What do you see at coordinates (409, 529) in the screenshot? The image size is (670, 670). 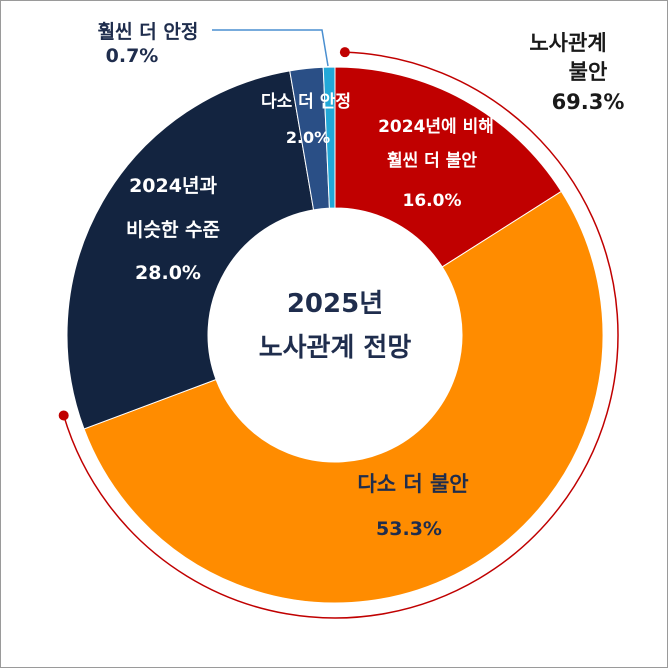 I see `slice-value-more-unstable: 53.3%` at bounding box center [409, 529].